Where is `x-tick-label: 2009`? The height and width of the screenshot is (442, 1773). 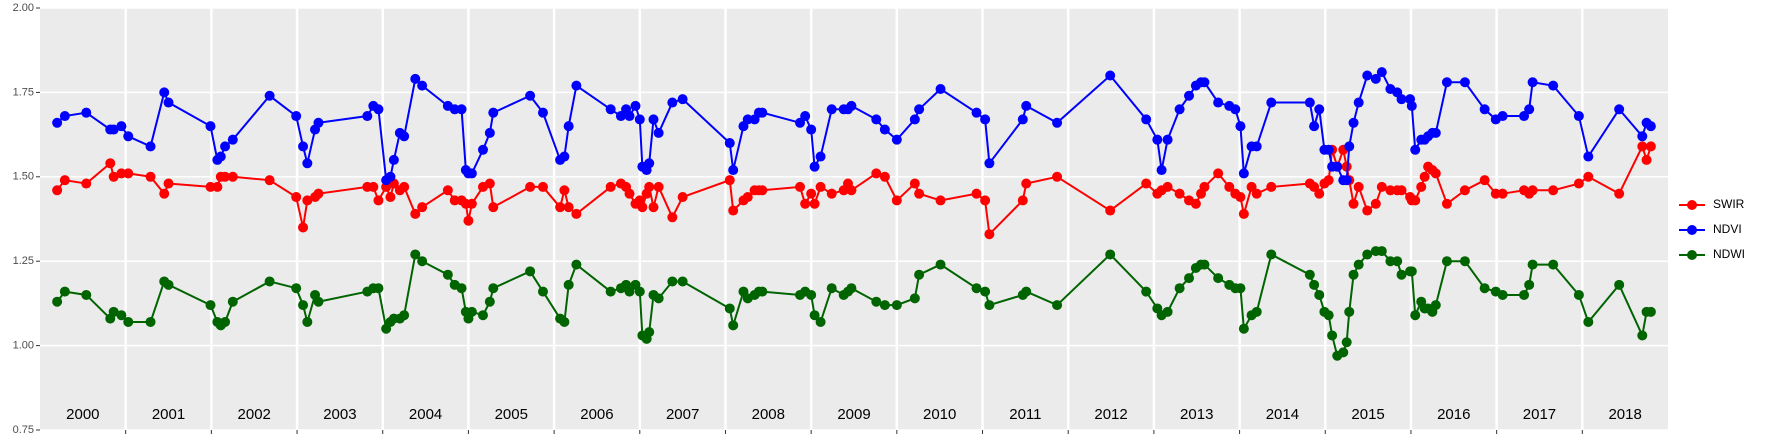
x-tick-label: 2009 is located at coordinates (853, 414).